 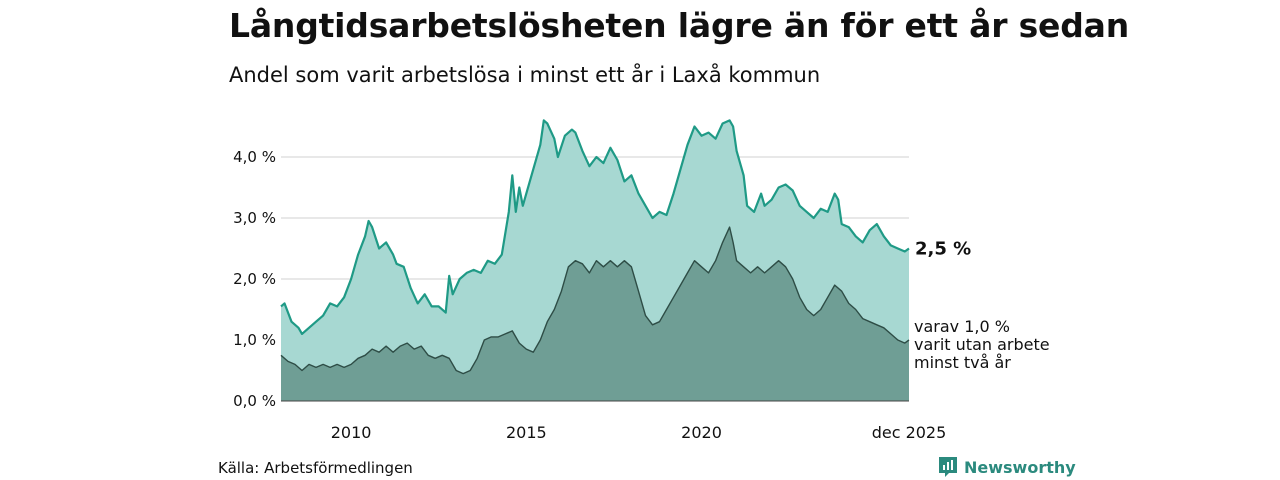 I want to click on y-tick-label: 1,0 %, so click(x=254, y=340).